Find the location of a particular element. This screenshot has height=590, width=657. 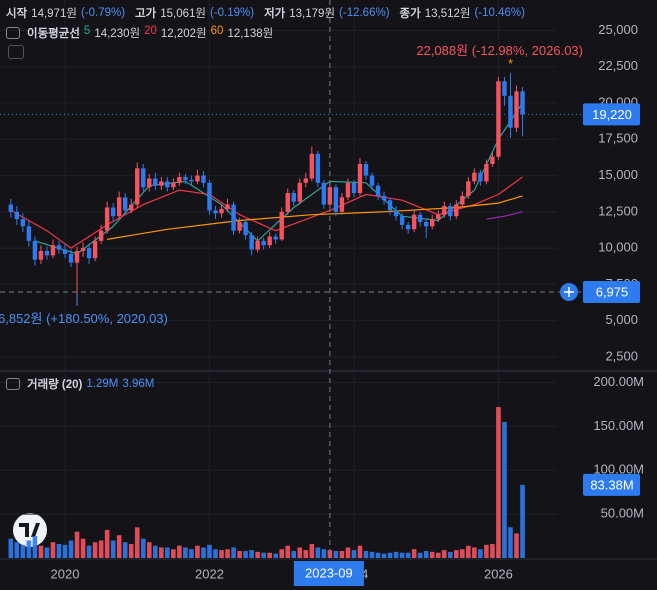

annotation-label: 6,852원 (+180.50%, 2020.03) is located at coordinates (84, 318).